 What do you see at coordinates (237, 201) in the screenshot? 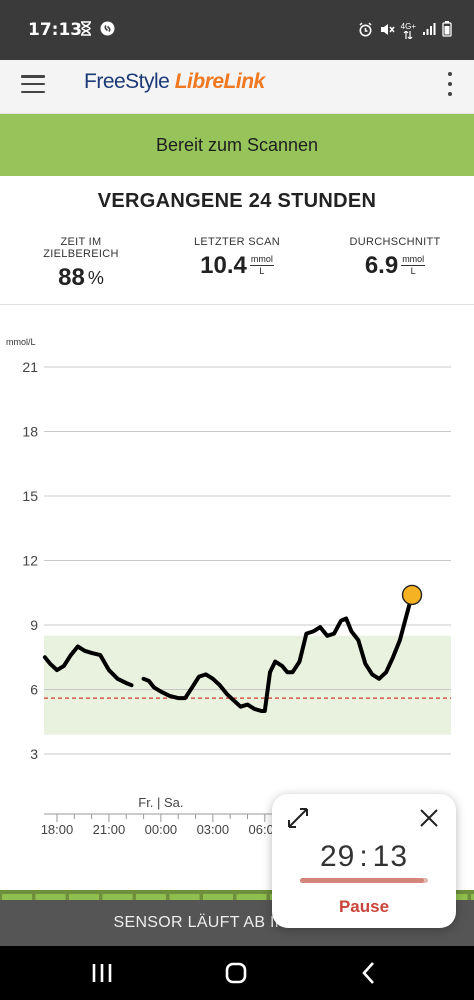
I see `page-title: VERGANGENE 24 STUNDEN` at bounding box center [237, 201].